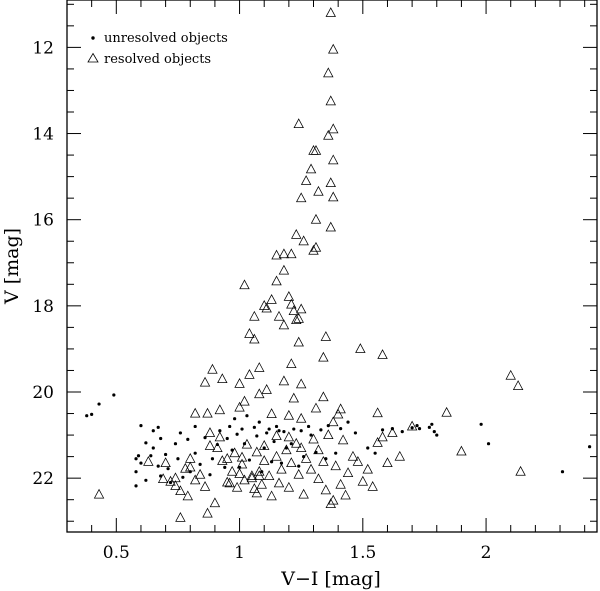  What do you see at coordinates (93, 38) in the screenshot?
I see `legend-dot-marker` at bounding box center [93, 38].